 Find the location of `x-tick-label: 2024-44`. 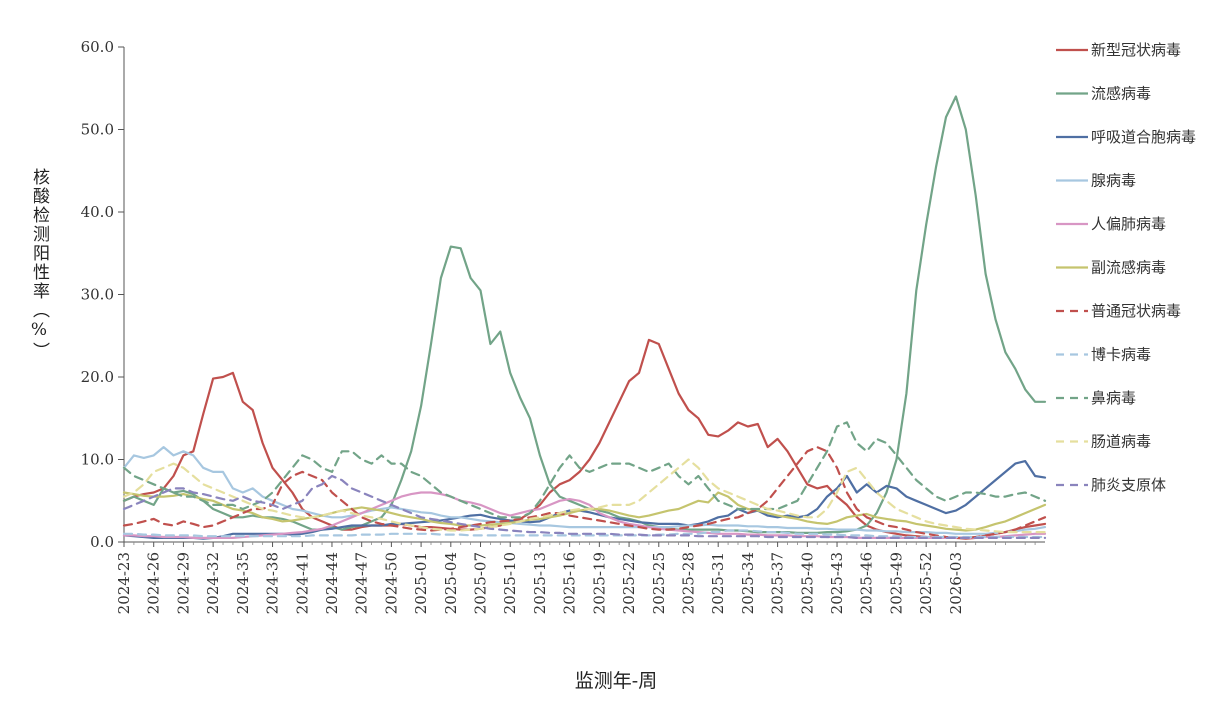

x-tick-label: 2024-44 is located at coordinates (332, 583).